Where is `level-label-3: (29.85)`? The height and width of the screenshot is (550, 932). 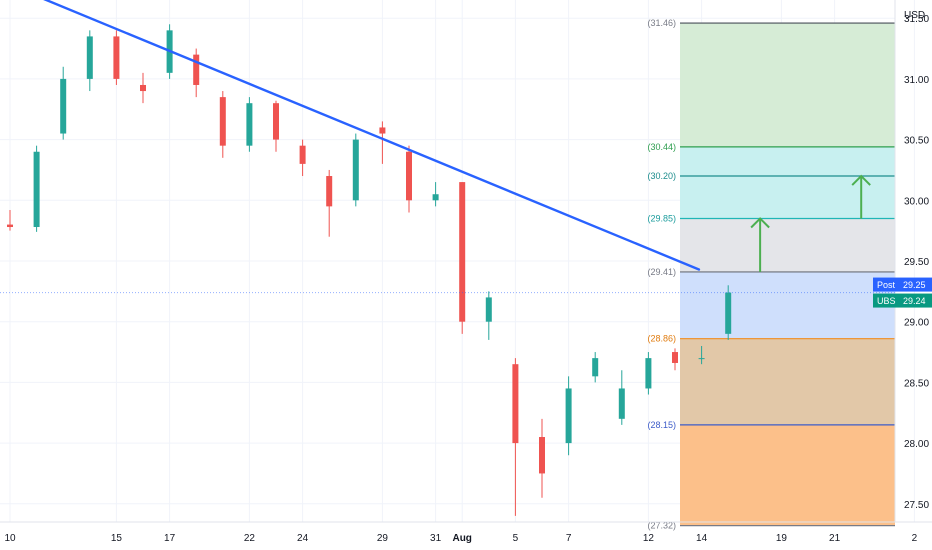
level-label-3: (29.85) is located at coordinates (661, 219).